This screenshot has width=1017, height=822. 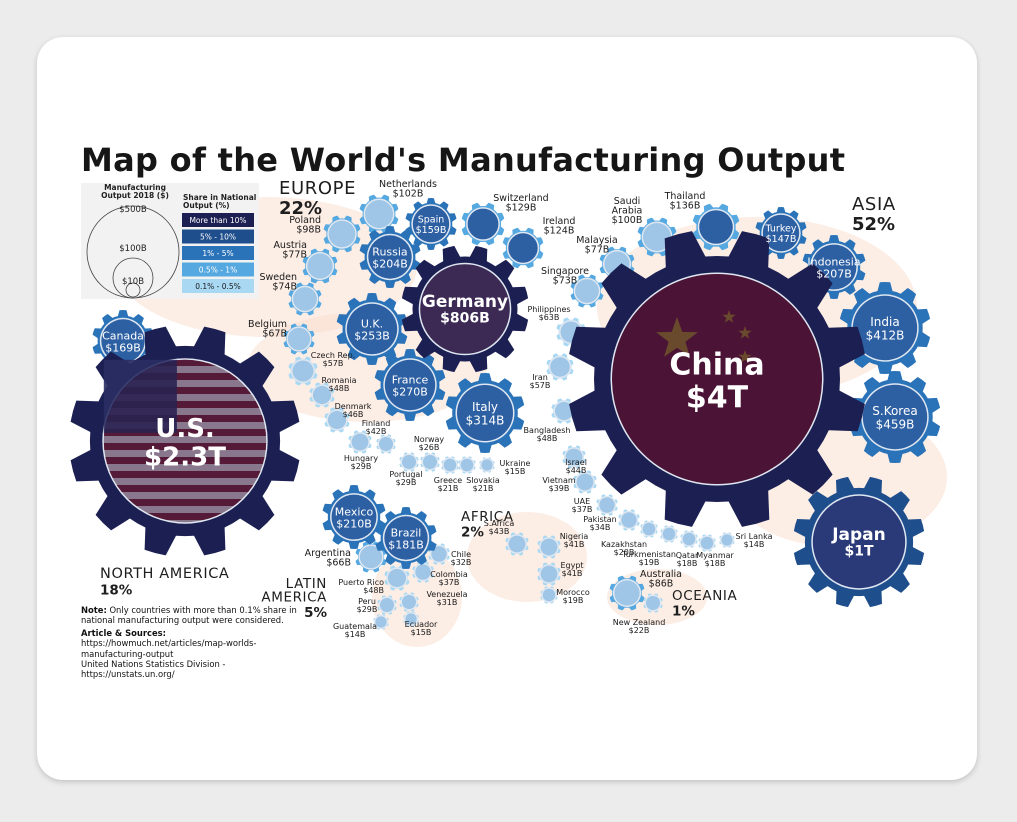 I want to click on legend-share-label-1: 5% - 10%, so click(x=218, y=237).